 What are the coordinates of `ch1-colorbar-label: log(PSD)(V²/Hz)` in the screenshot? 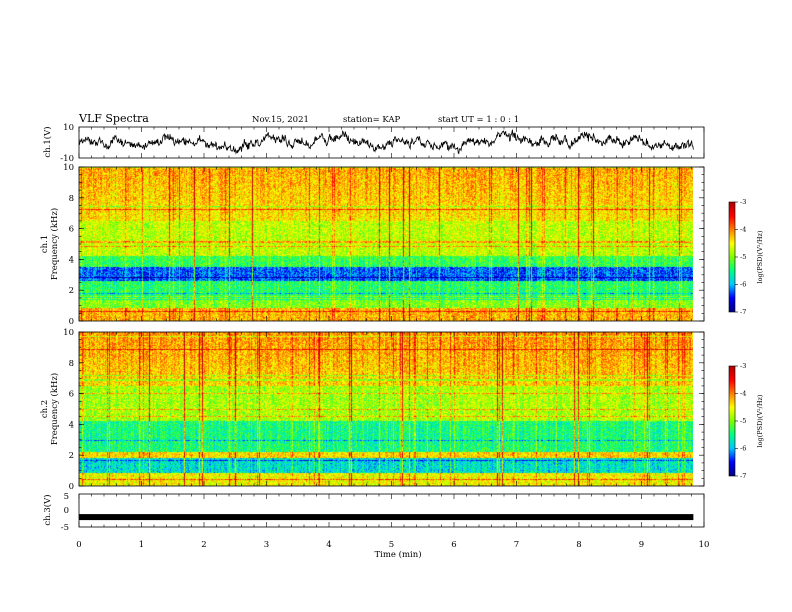 It's located at (760, 256).